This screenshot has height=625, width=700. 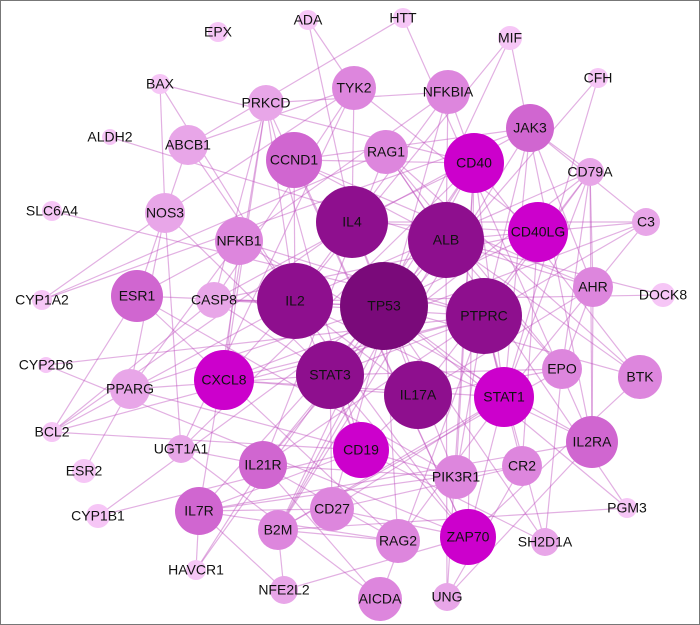 I want to click on node-label: RAG2, so click(x=398, y=541).